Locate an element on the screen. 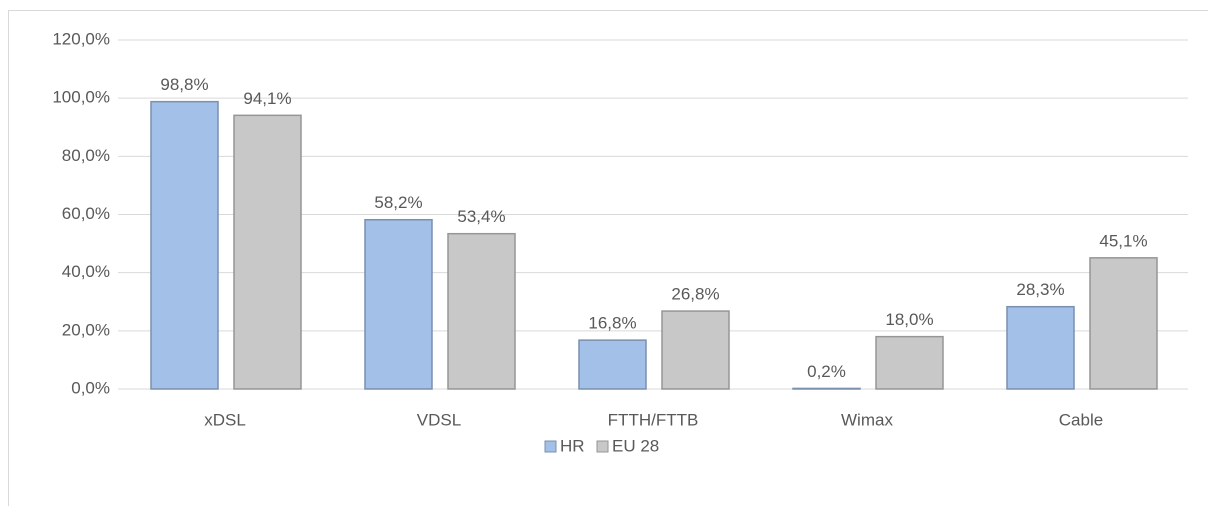 The height and width of the screenshot is (506, 1208). y-tick-label: 120,0% is located at coordinates (81, 38).